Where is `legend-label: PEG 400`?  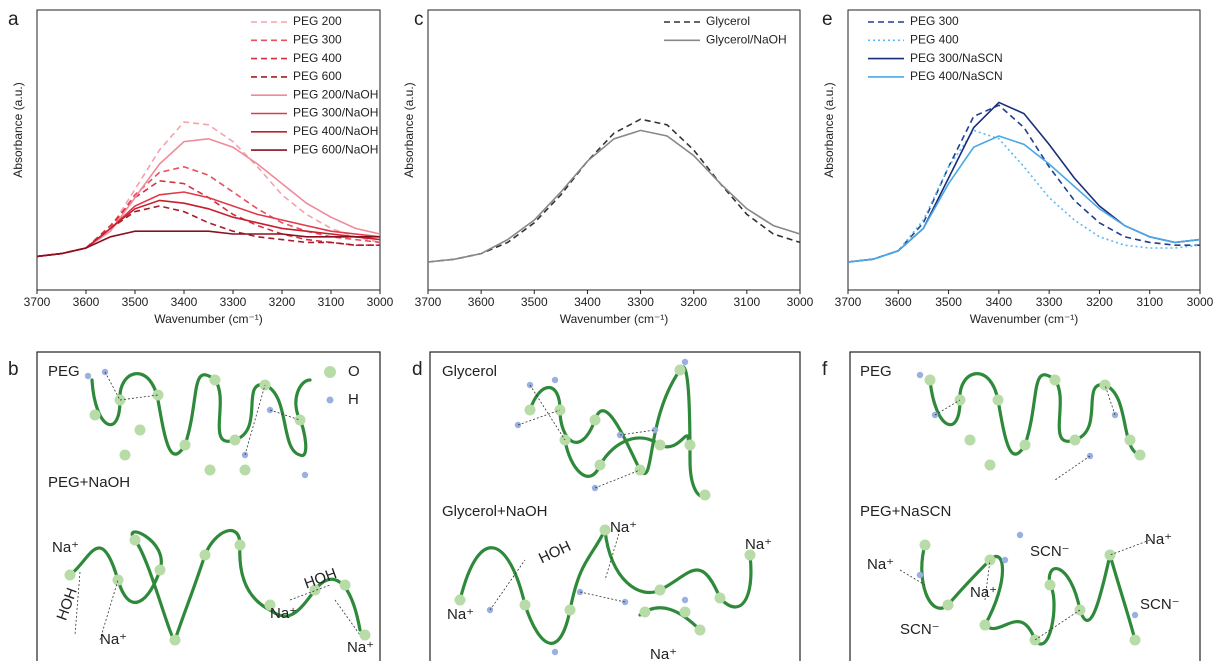 legend-label: PEG 400 is located at coordinates (317, 58).